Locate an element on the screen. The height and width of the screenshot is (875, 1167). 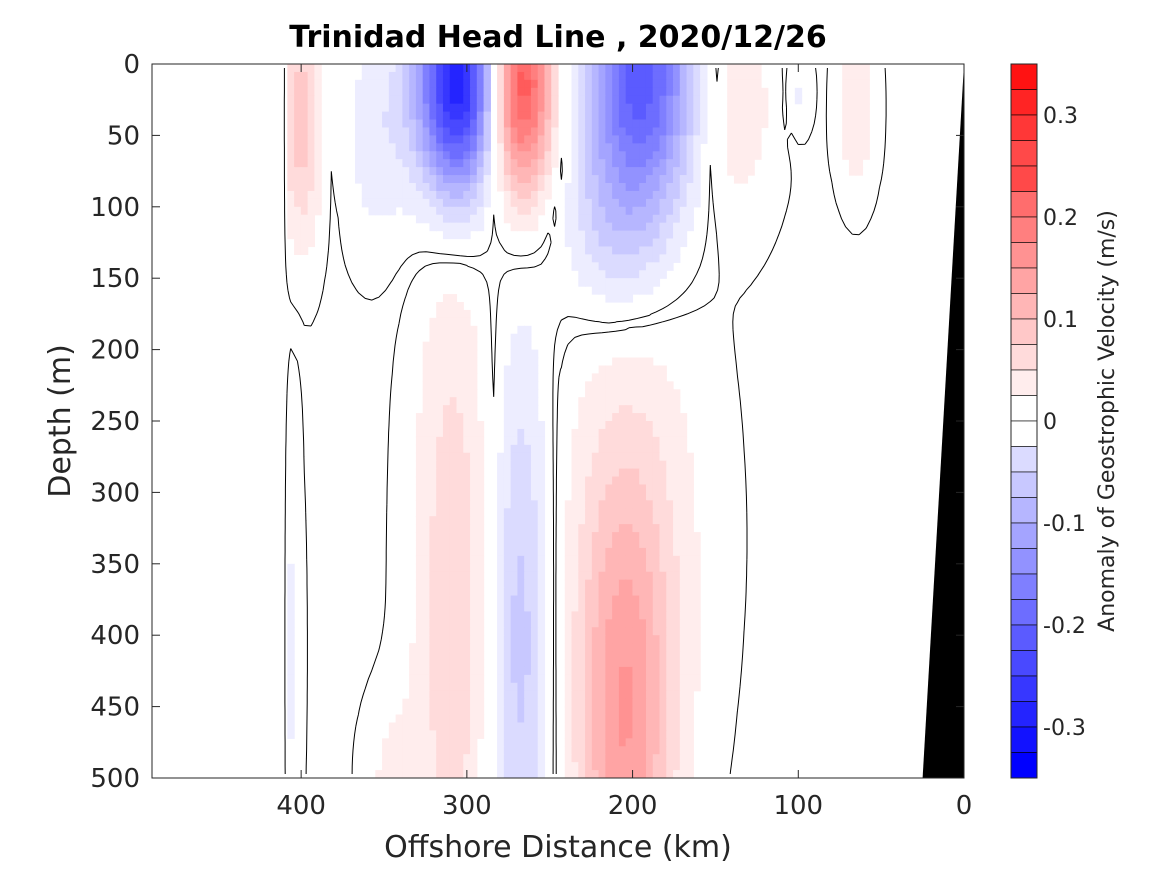
colorbar-band is located at coordinates (1024, 357).